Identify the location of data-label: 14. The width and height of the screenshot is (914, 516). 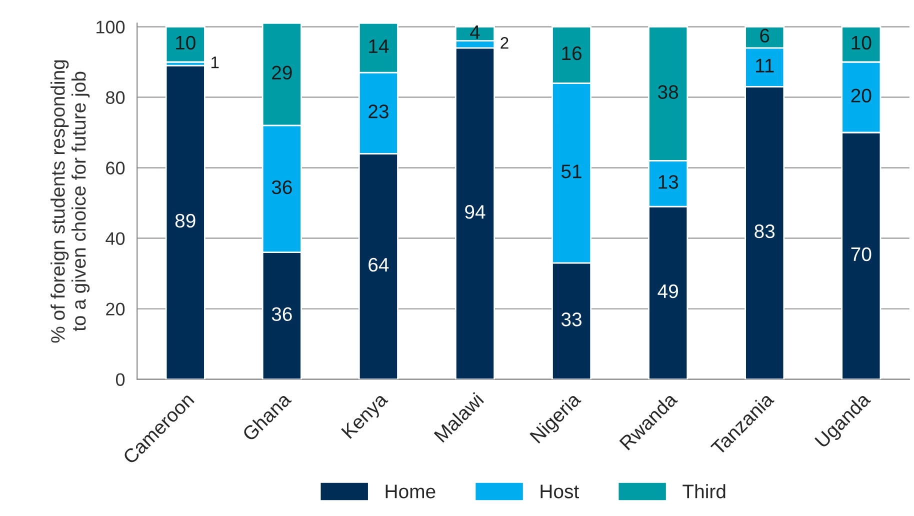
(379, 46).